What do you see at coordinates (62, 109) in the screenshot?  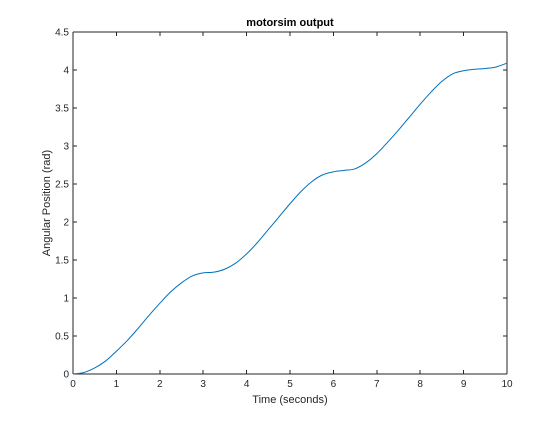 I see `y-tick-label: 3.5` at bounding box center [62, 109].